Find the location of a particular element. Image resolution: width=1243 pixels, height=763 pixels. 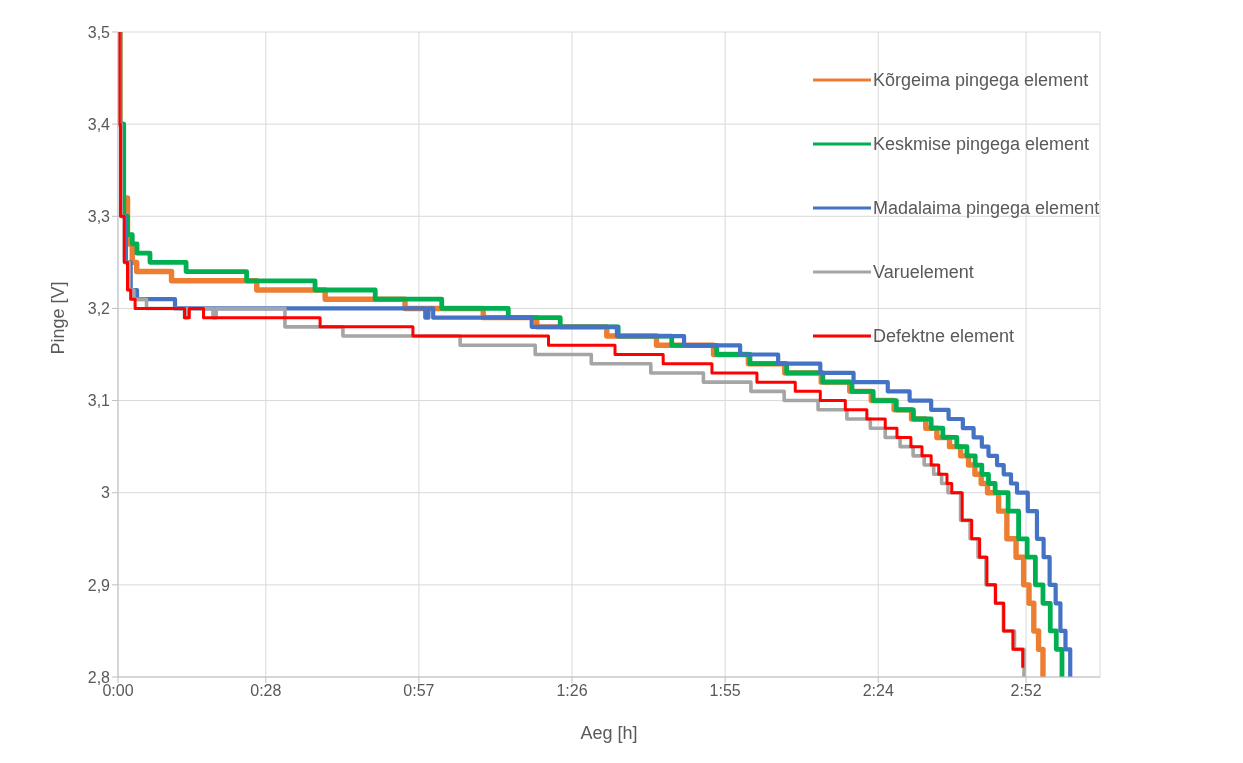

legend-label: Keskmise pingega element is located at coordinates (981, 144).